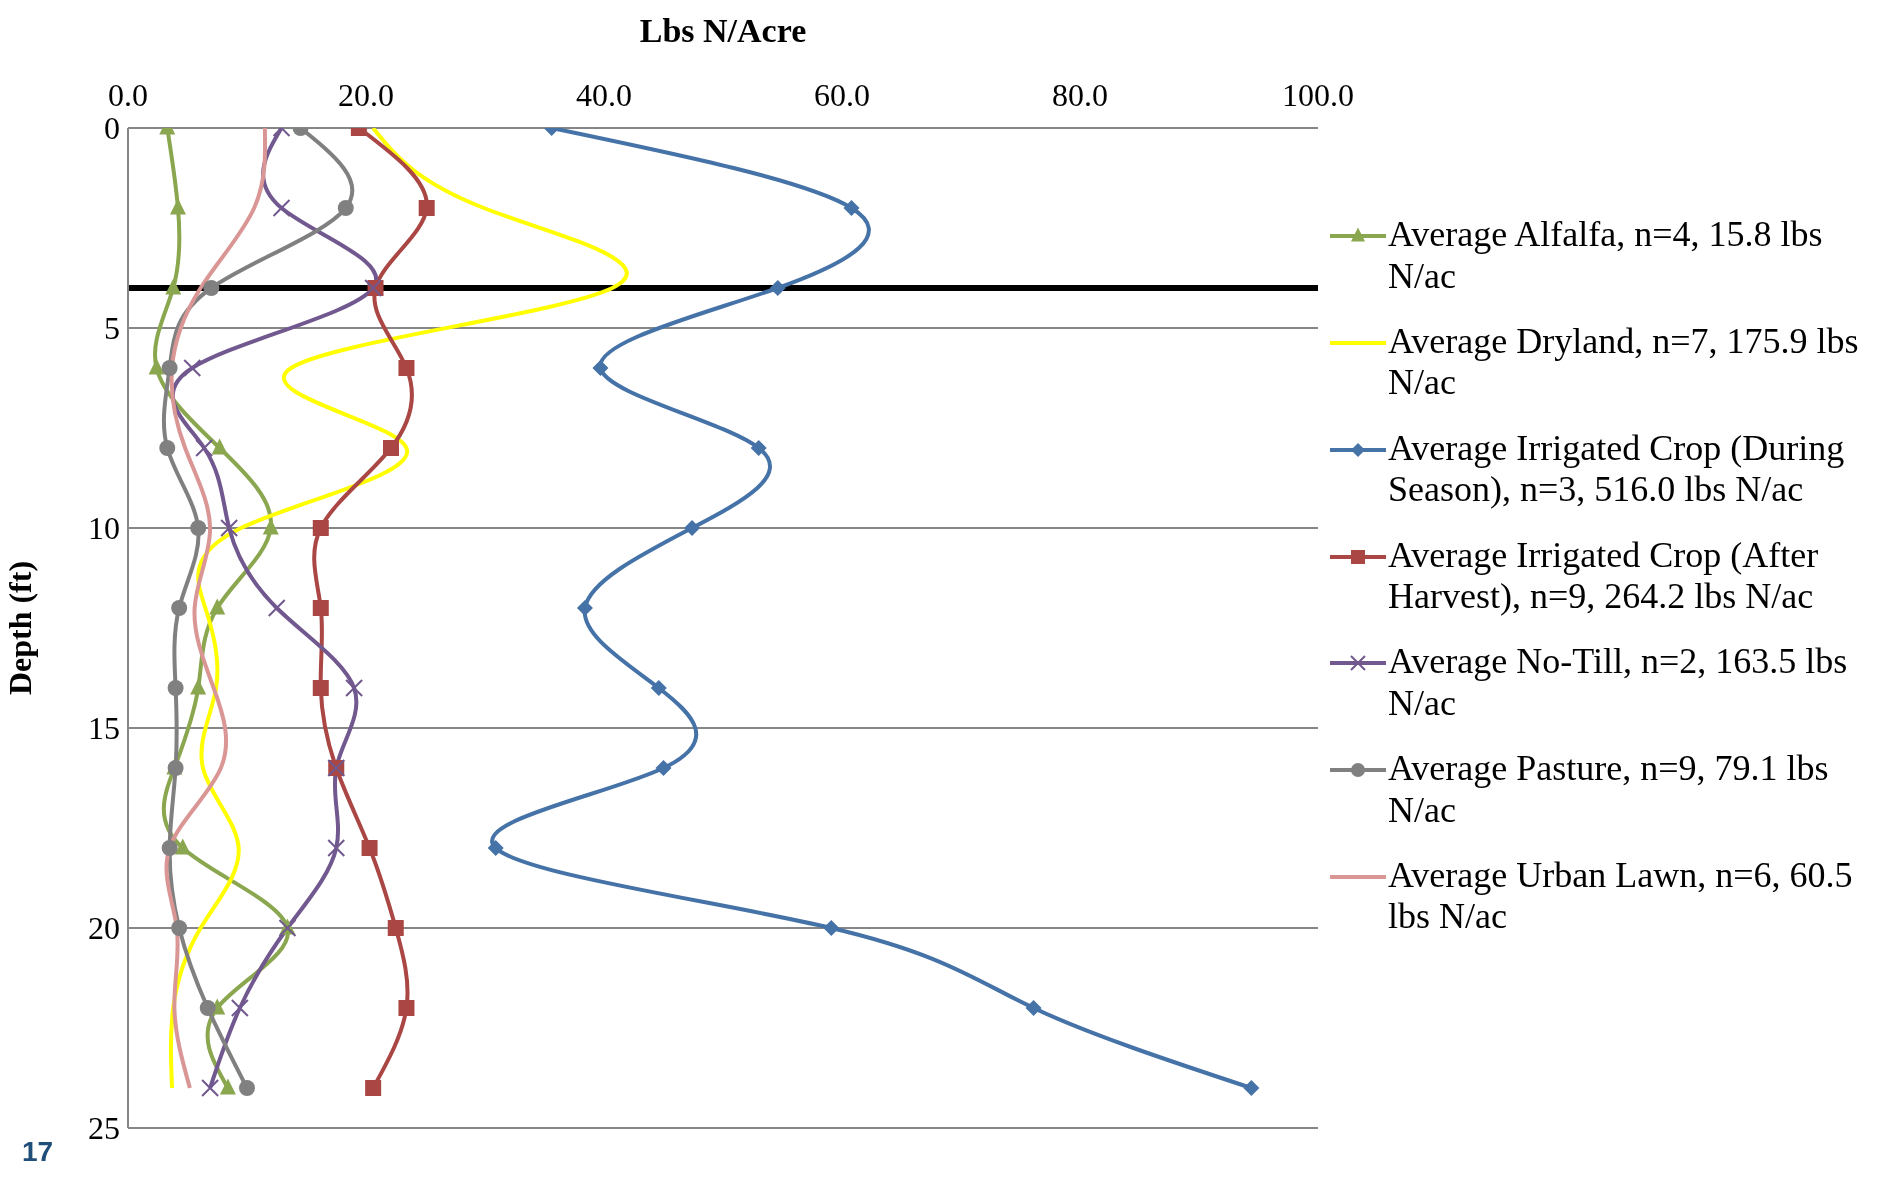 The width and height of the screenshot is (1889, 1181). Describe the element at coordinates (842, 95) in the screenshot. I see `x-tick-label: 60.0` at that location.